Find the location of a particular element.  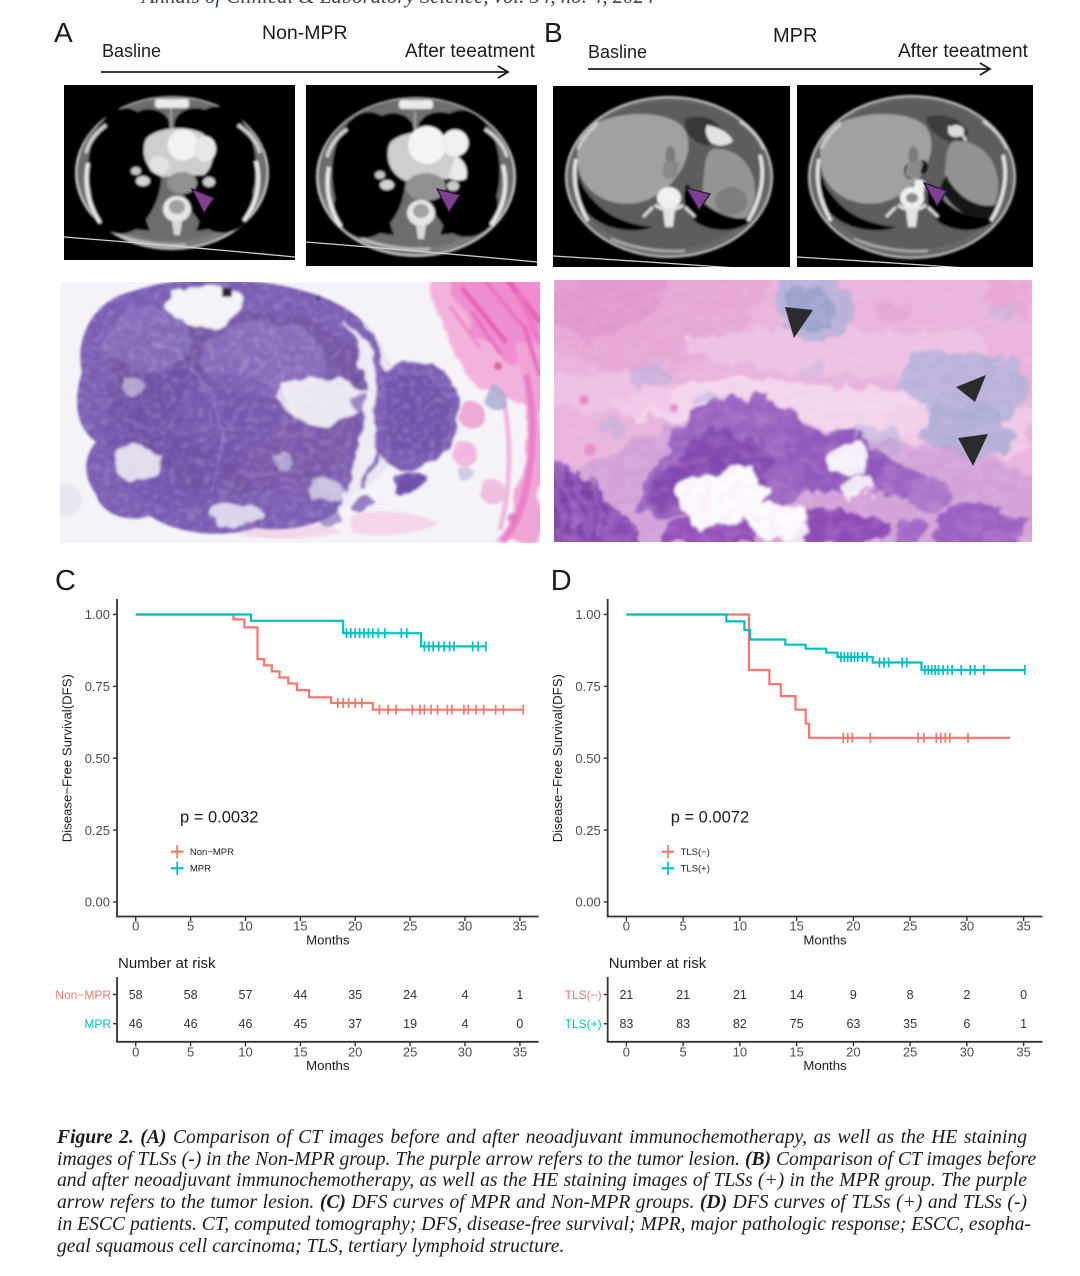

svg-text: 9 is located at coordinates (853, 995).